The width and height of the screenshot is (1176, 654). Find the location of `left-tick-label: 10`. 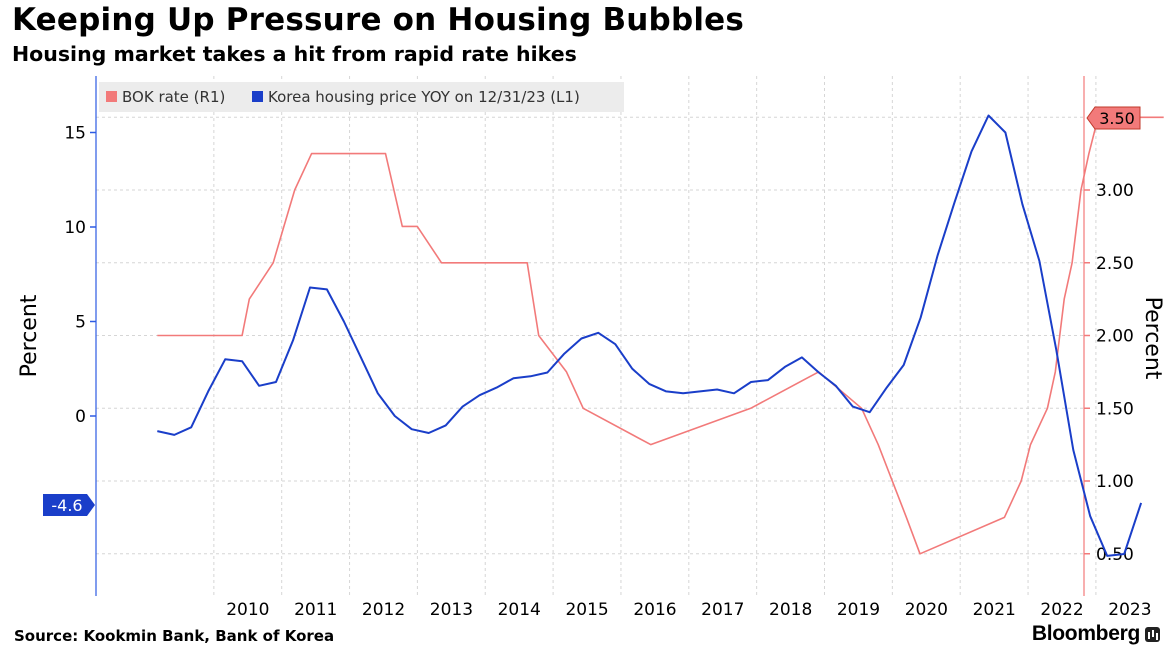

left-tick-label: 10 is located at coordinates (75, 228).